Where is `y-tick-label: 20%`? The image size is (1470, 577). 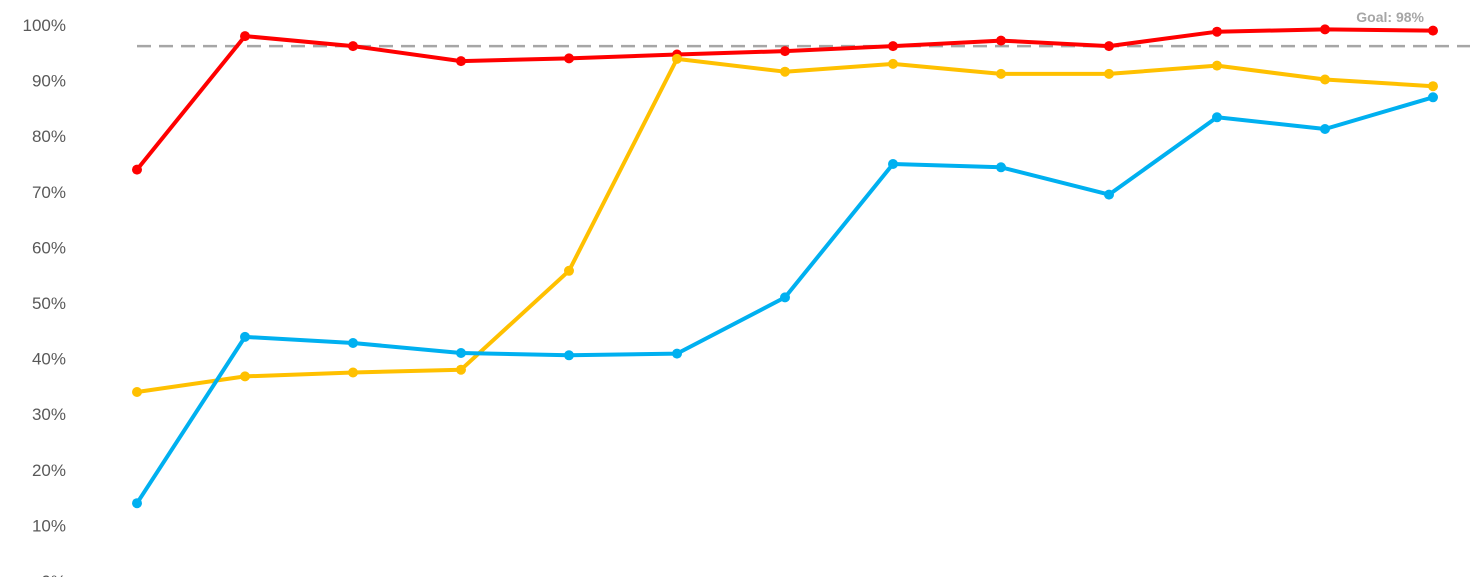
y-tick-label: 20% is located at coordinates (49, 470).